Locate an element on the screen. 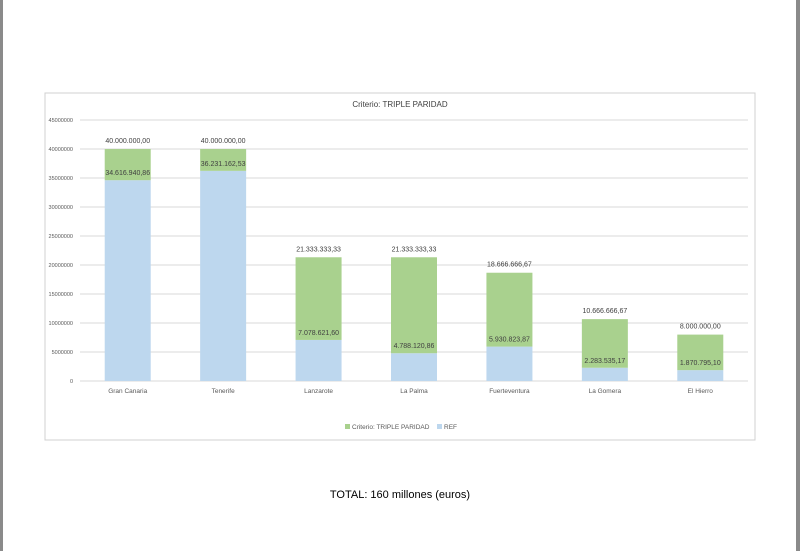 The height and width of the screenshot is (551, 800). legend-swatch-triple-paridad is located at coordinates (347, 426).